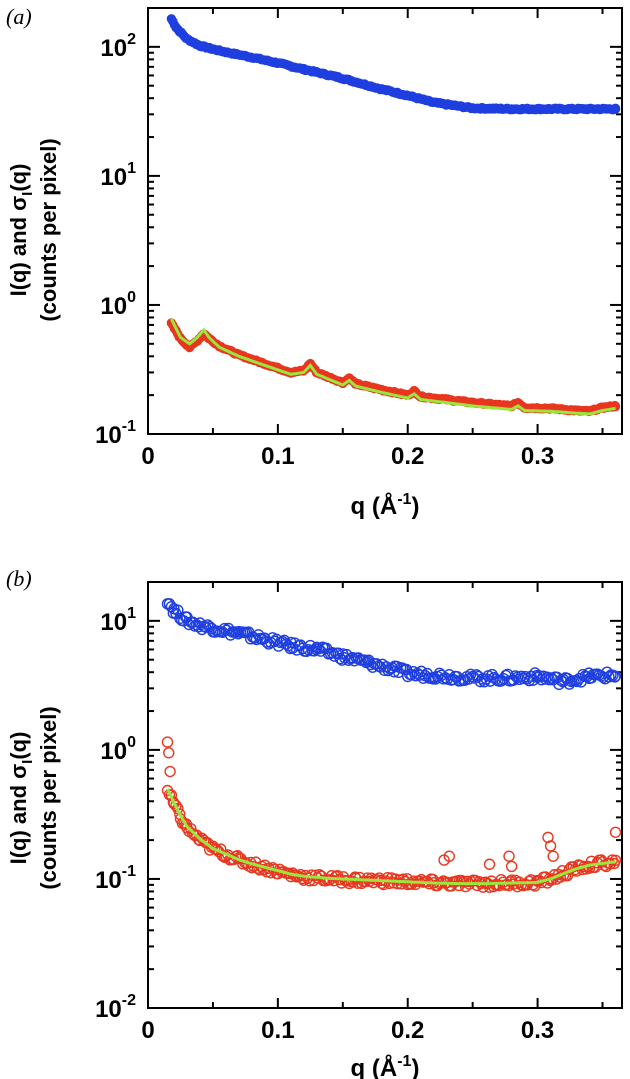 The image size is (630, 1079). What do you see at coordinates (347, 456) in the screenshot?
I see `panel-a-xtick-labels: 0 0.1 0.2 0.3` at bounding box center [347, 456].